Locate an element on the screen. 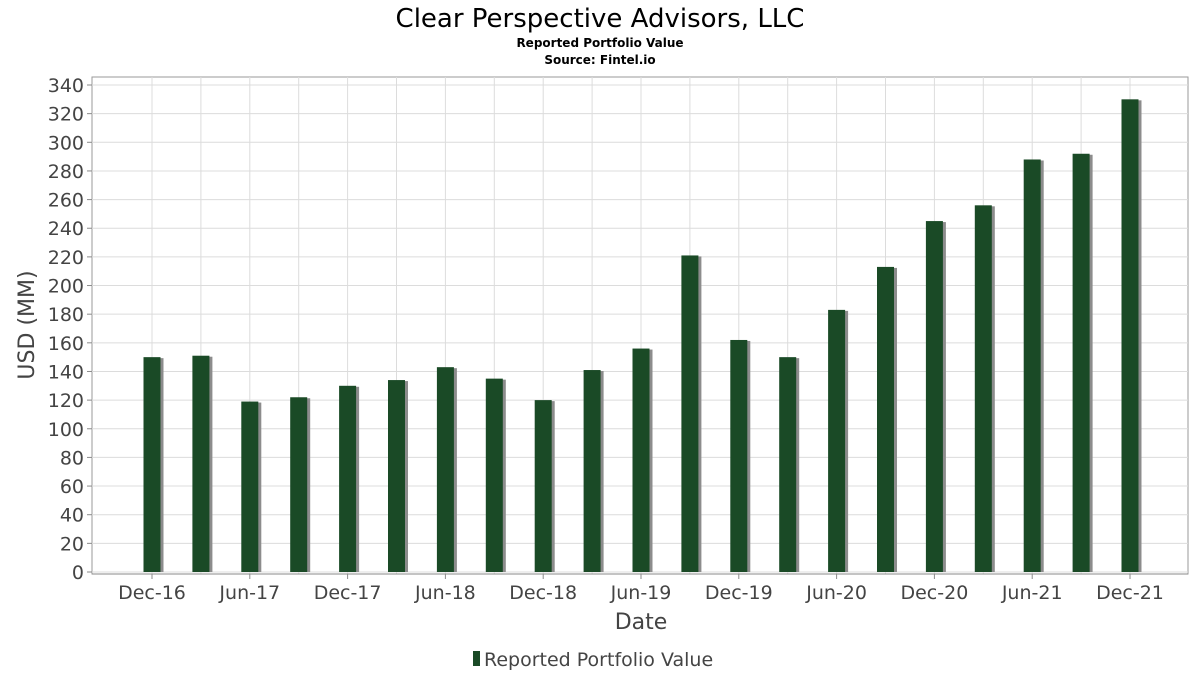  y-tick-label: 40 is located at coordinates (72, 516).